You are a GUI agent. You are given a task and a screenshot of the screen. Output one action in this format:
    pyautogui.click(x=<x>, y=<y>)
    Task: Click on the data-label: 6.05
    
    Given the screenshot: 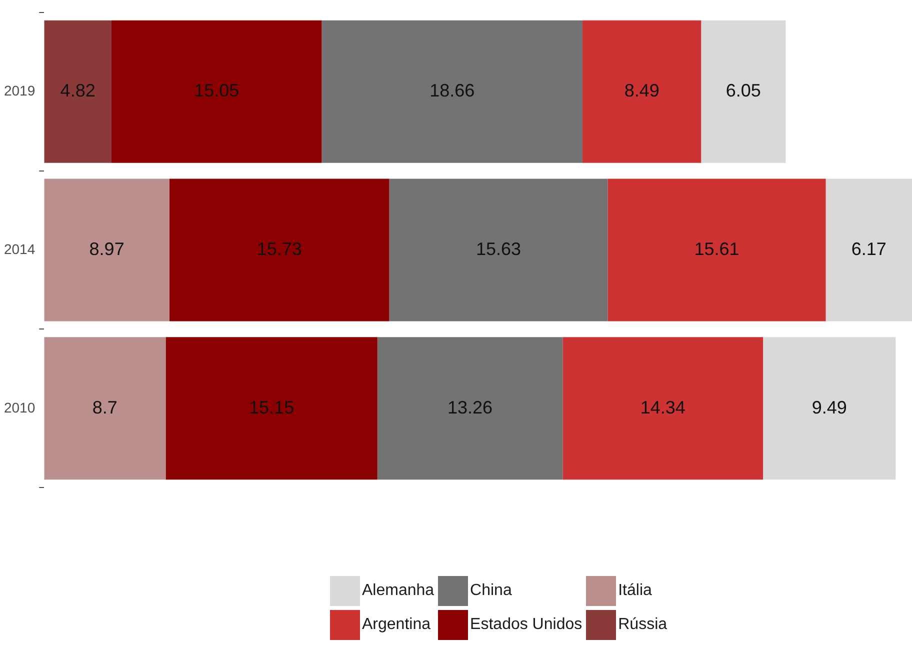 What is the action you would take?
    pyautogui.click(x=743, y=90)
    